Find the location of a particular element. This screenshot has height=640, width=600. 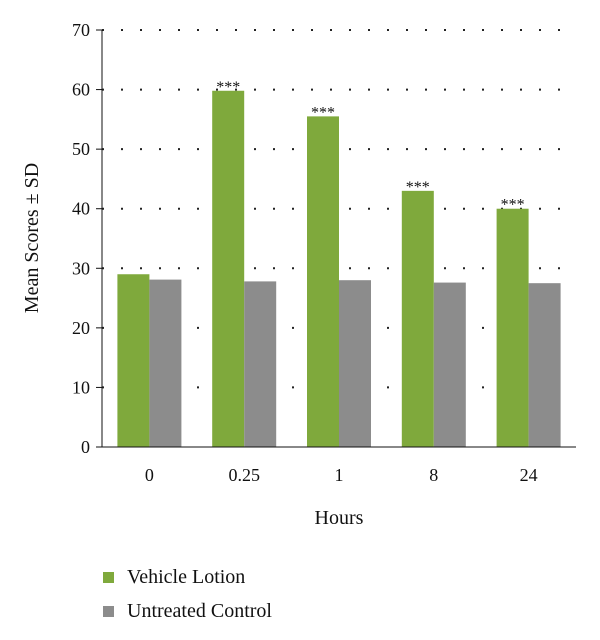

y-tick-label: 60 is located at coordinates (81, 90).